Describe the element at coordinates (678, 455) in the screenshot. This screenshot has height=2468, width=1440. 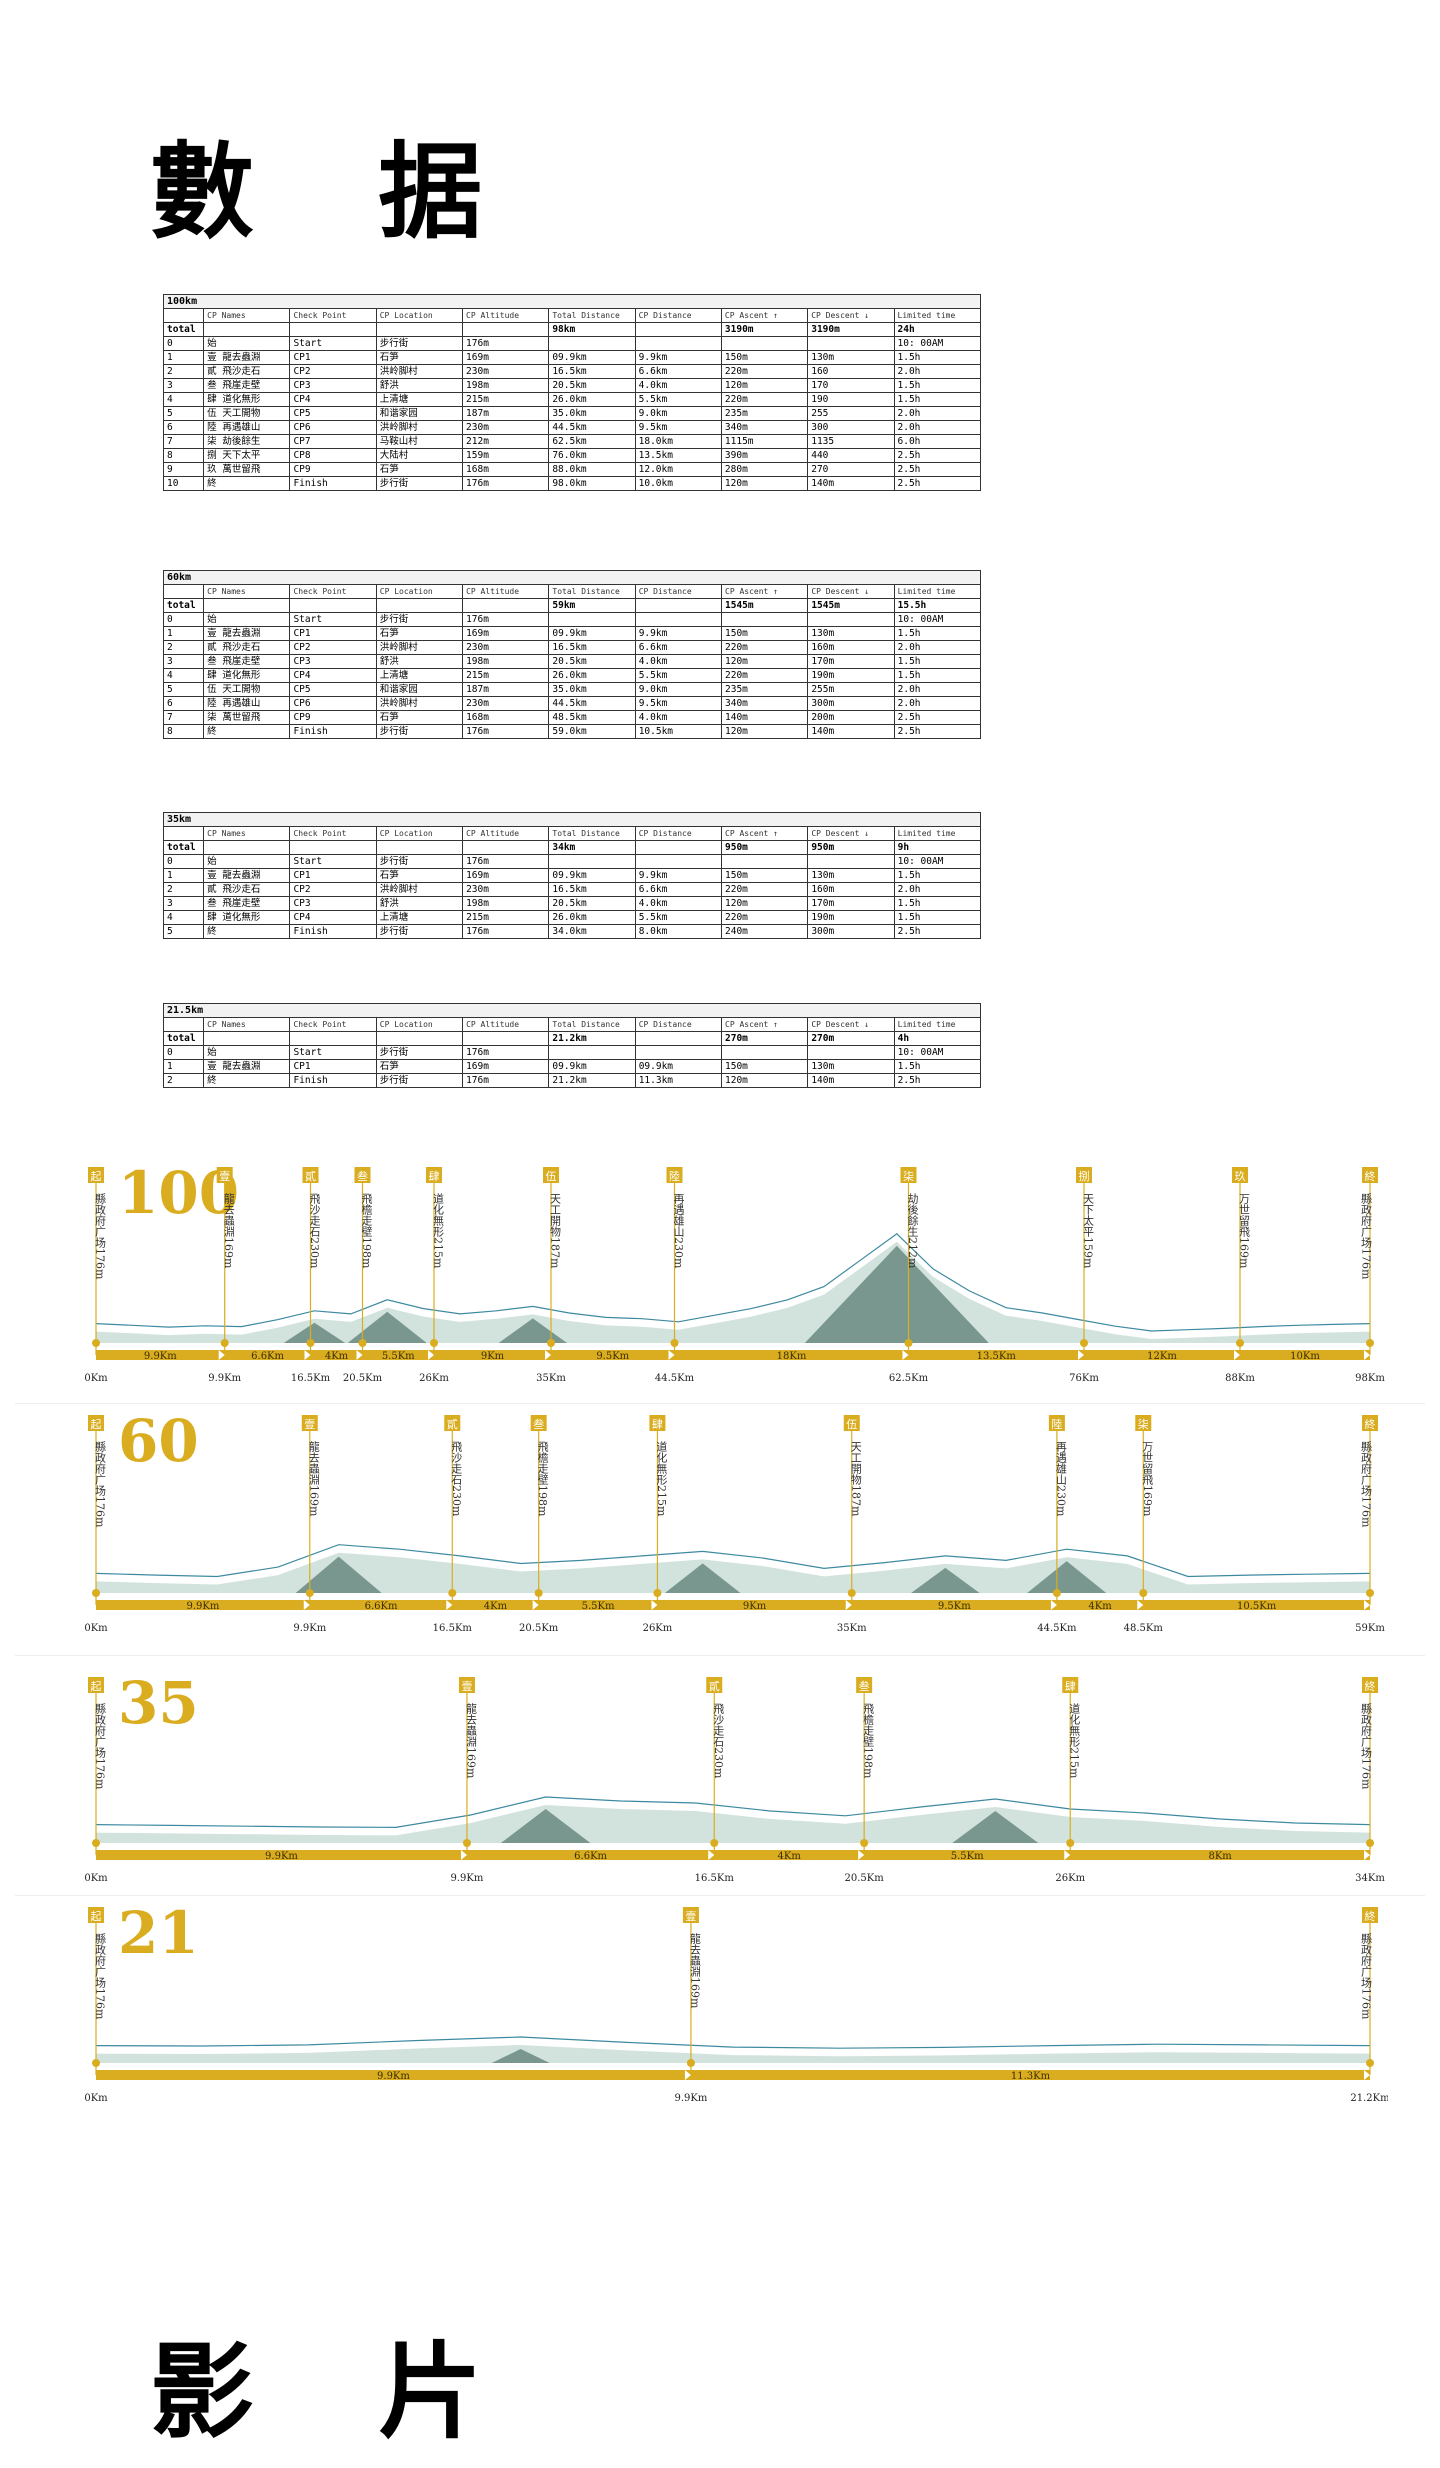
I see `table-cell: 13.5km` at that location.